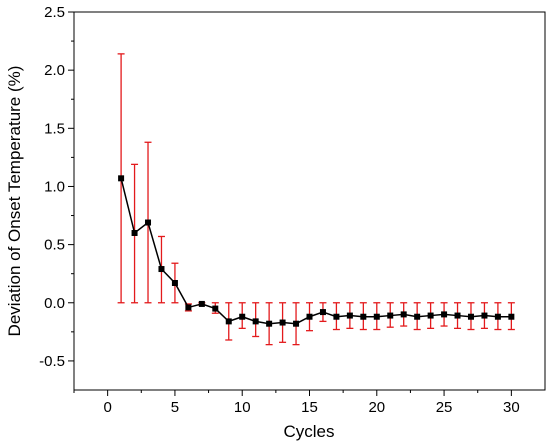  What do you see at coordinates (511, 407) in the screenshot?
I see `x-tick-label: 30` at bounding box center [511, 407].